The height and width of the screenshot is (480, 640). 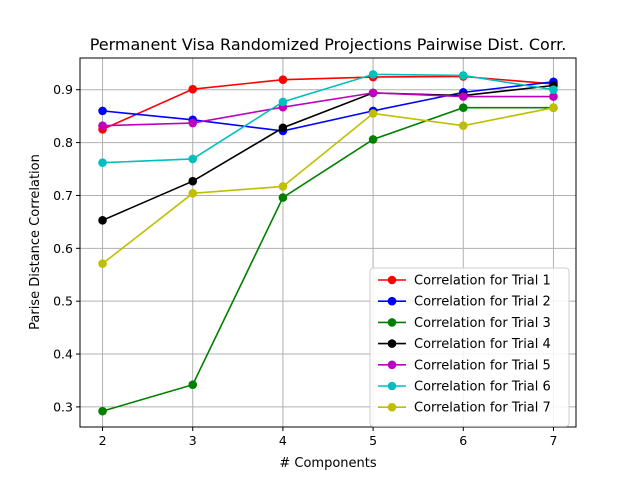 What do you see at coordinates (63, 89) in the screenshot?
I see `y-tick-label: 0.9` at bounding box center [63, 89].